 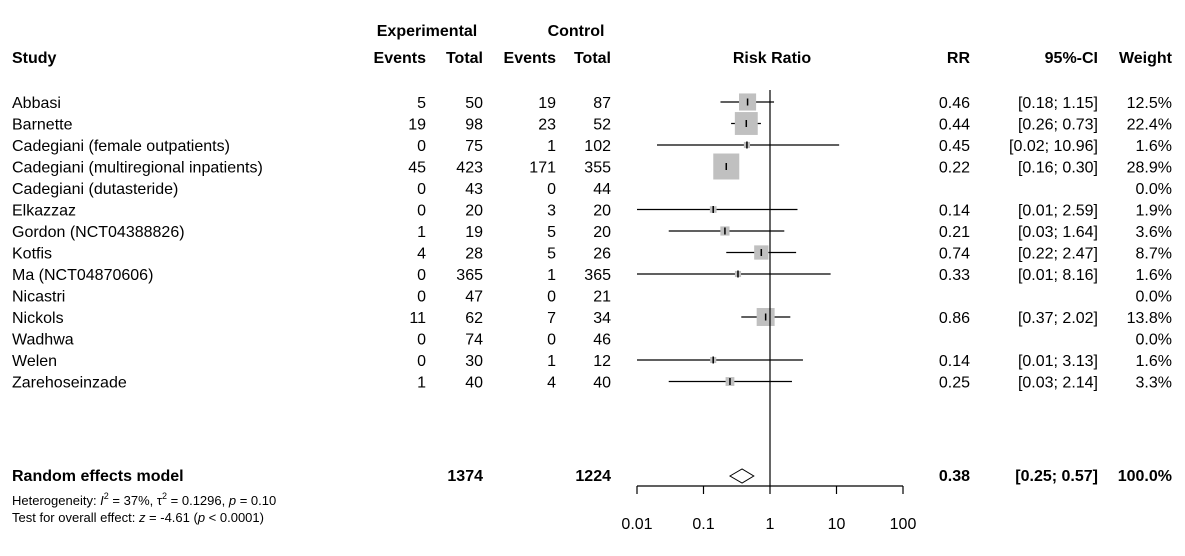 What do you see at coordinates (602, 103) in the screenshot?
I see `ctrl-total: 87` at bounding box center [602, 103].